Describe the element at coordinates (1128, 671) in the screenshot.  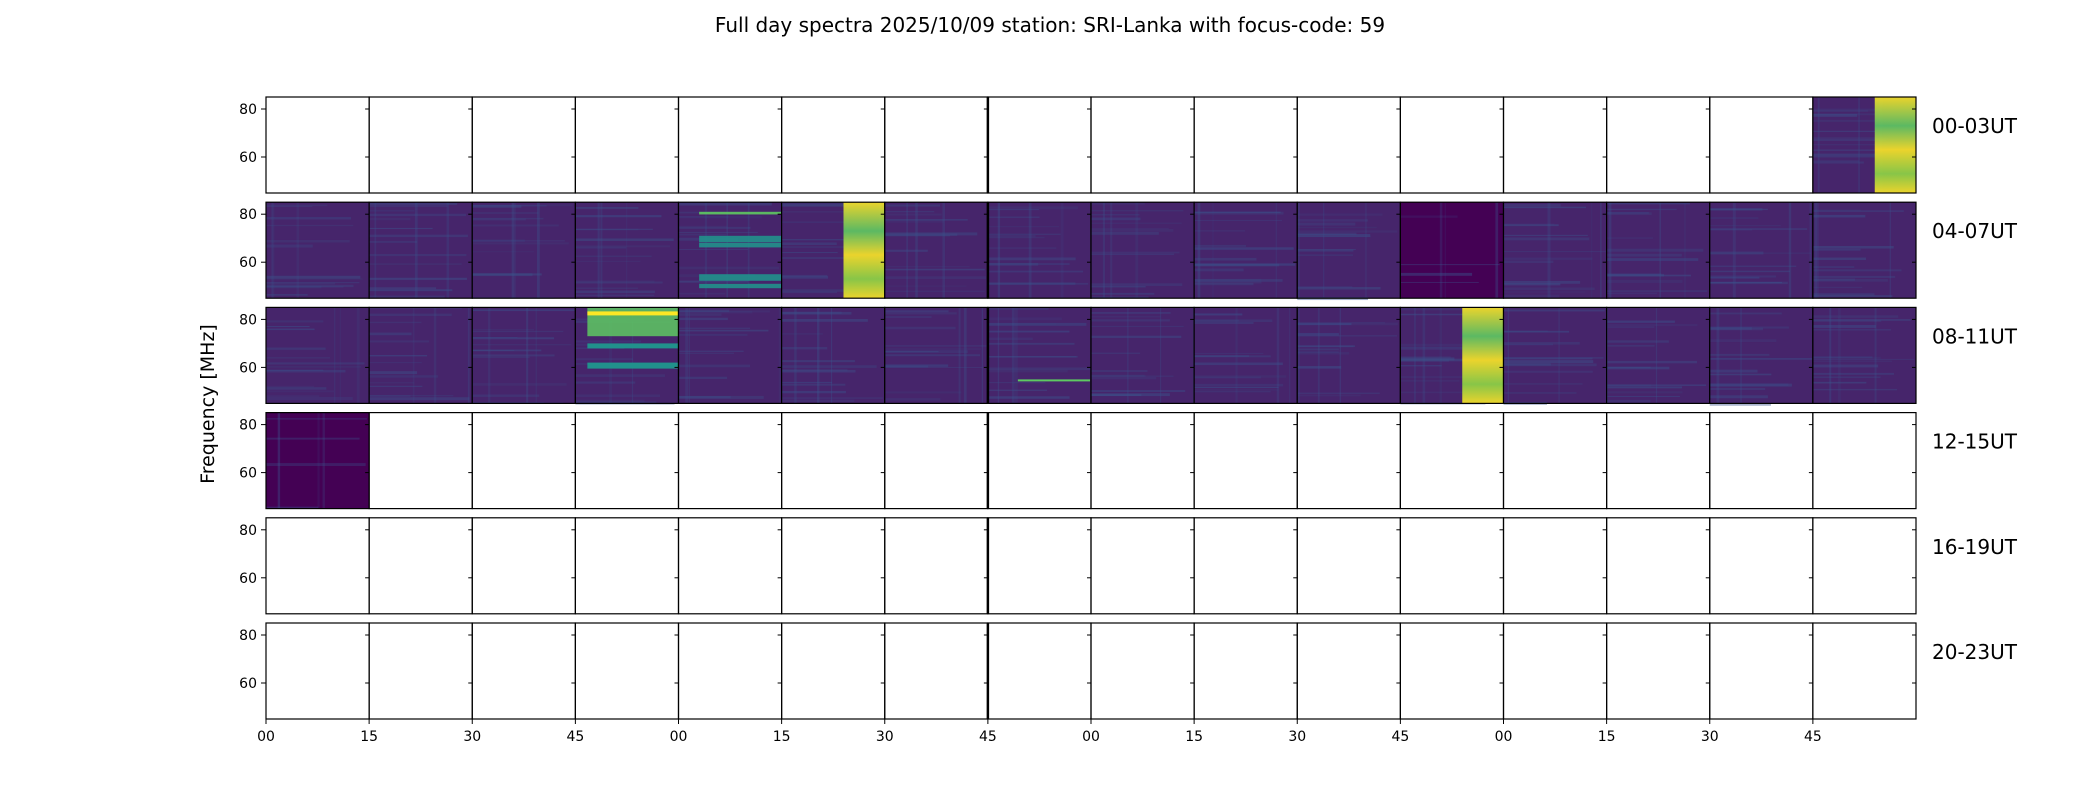
I see `spectra-row: 80 60 20-23UT` at that location.